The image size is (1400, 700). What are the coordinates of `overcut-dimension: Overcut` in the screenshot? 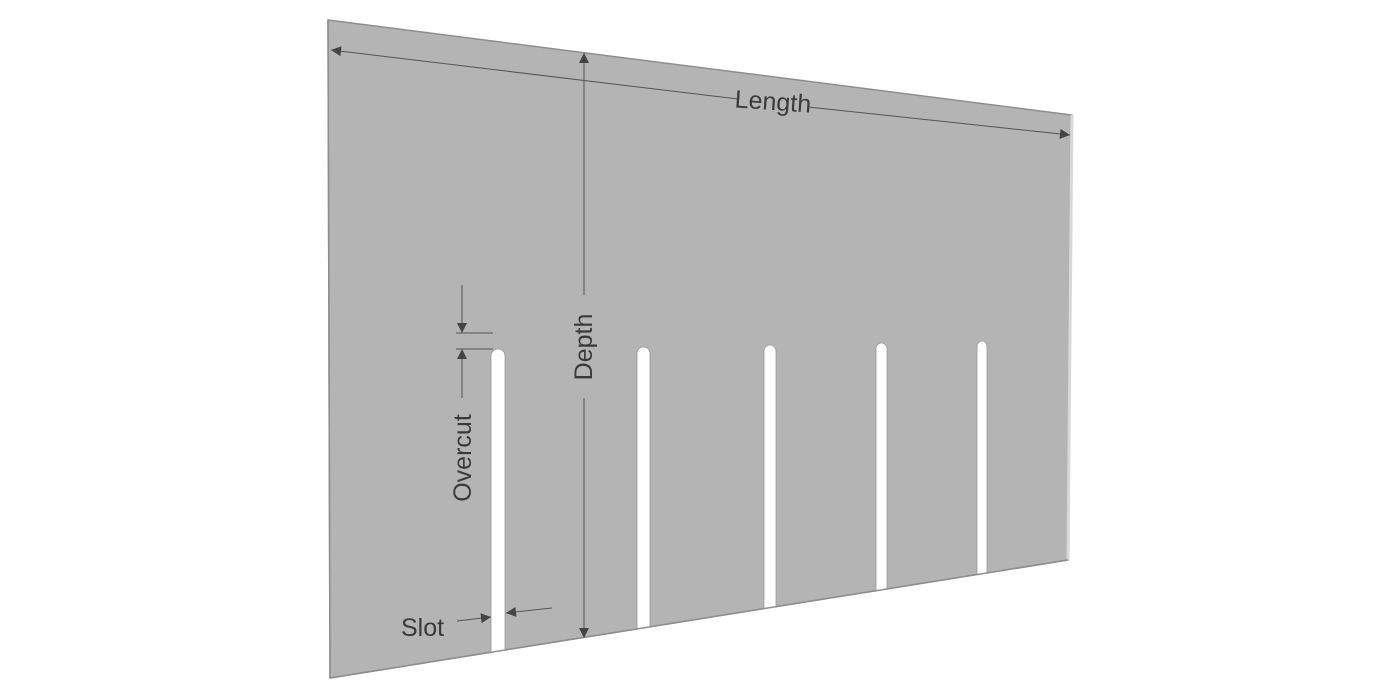 It's located at (471, 393).